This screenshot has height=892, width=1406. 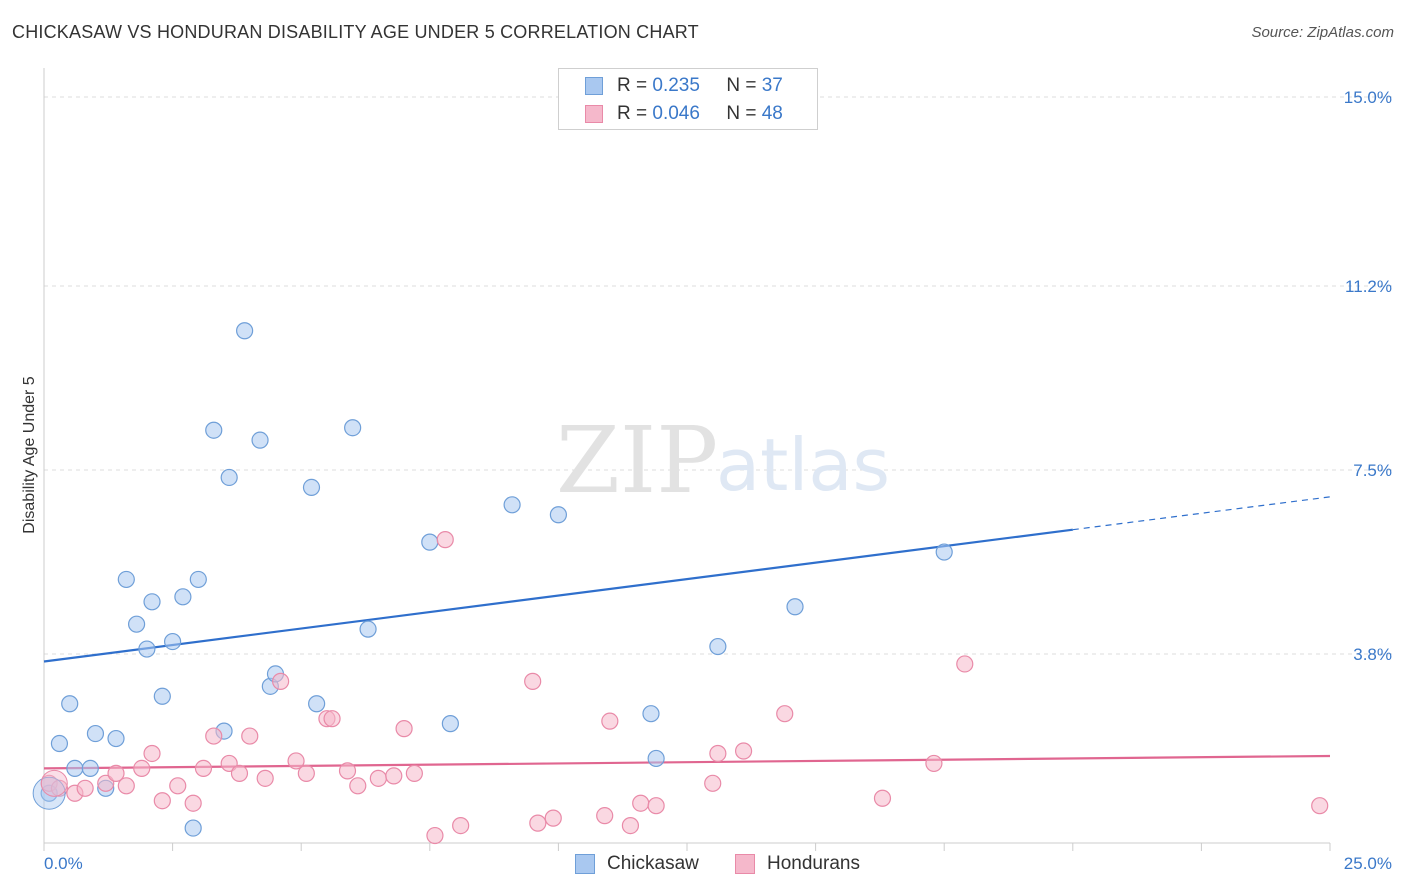 I want to click on watermark: ZIP atlas, so click(x=723, y=460).